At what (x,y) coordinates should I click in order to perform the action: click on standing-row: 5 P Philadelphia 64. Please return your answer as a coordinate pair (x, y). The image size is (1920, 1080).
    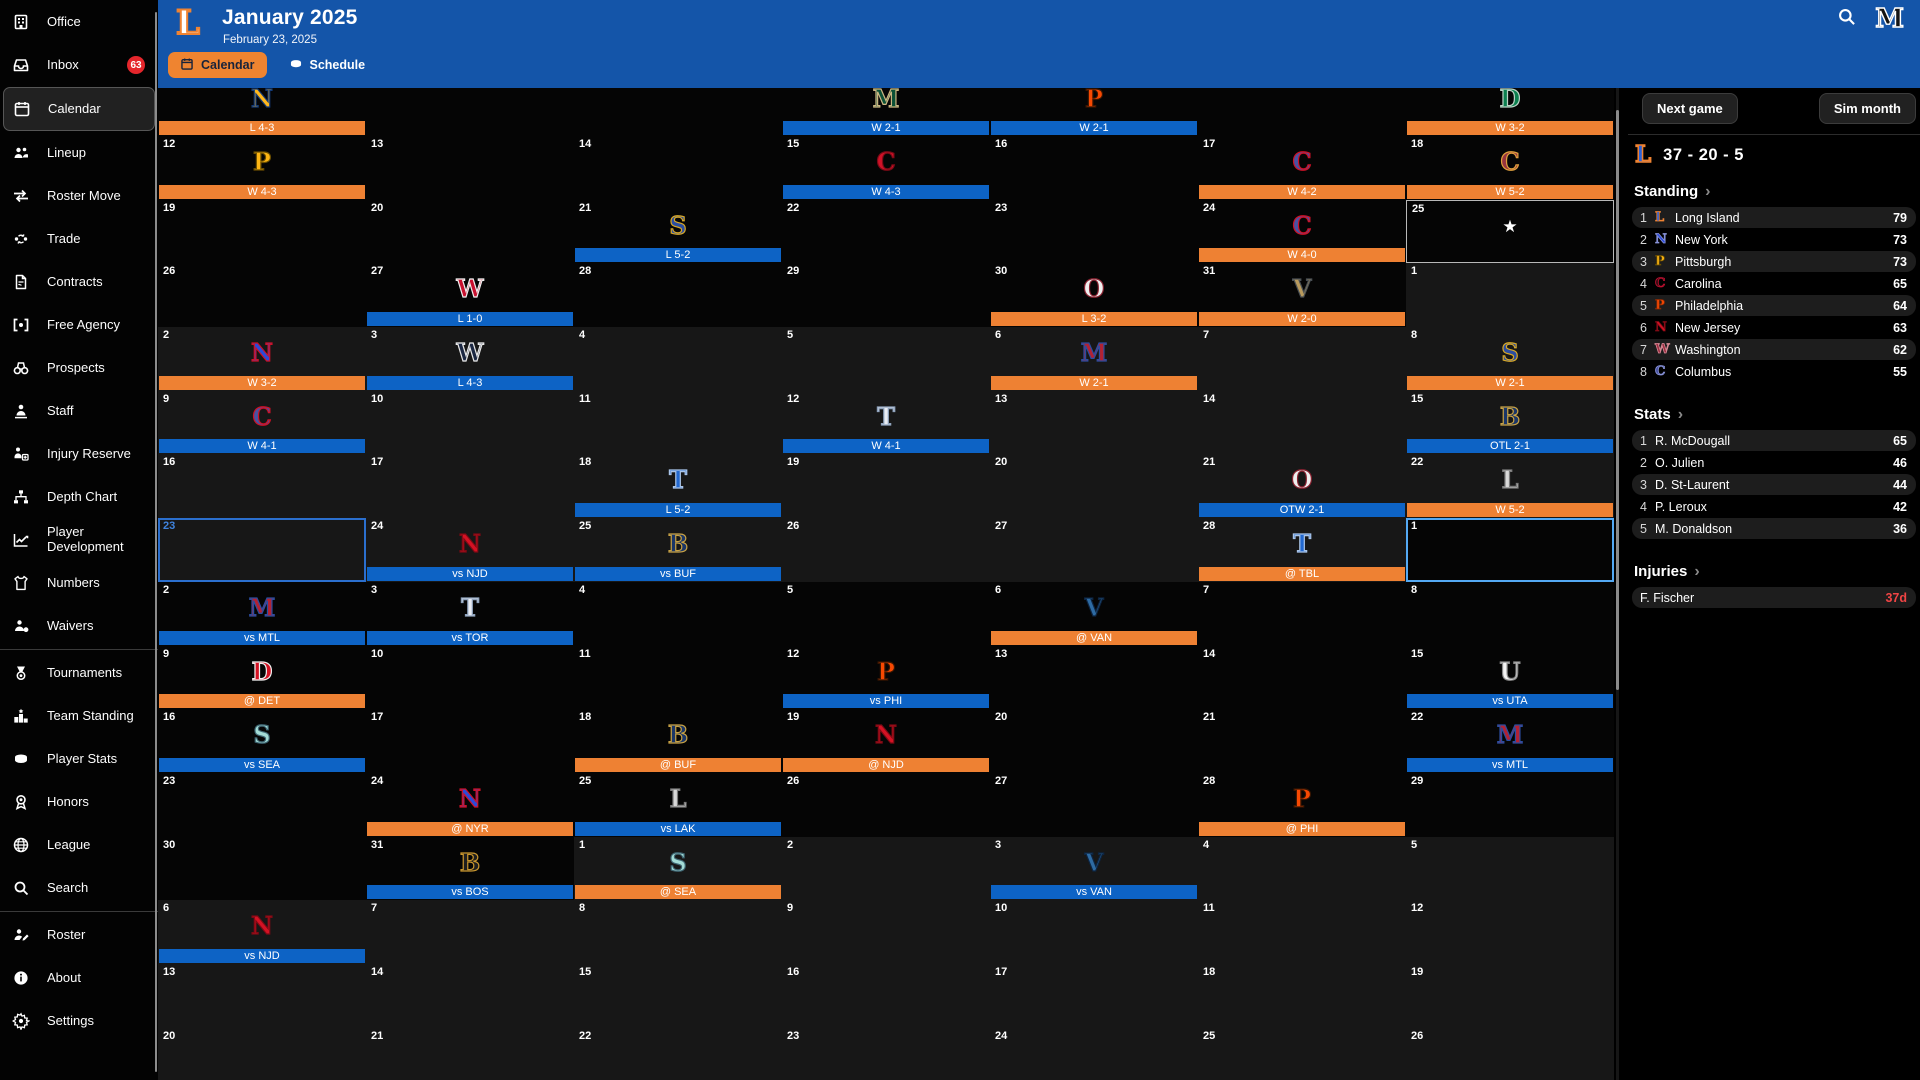
    Looking at the image, I should click on (1774, 305).